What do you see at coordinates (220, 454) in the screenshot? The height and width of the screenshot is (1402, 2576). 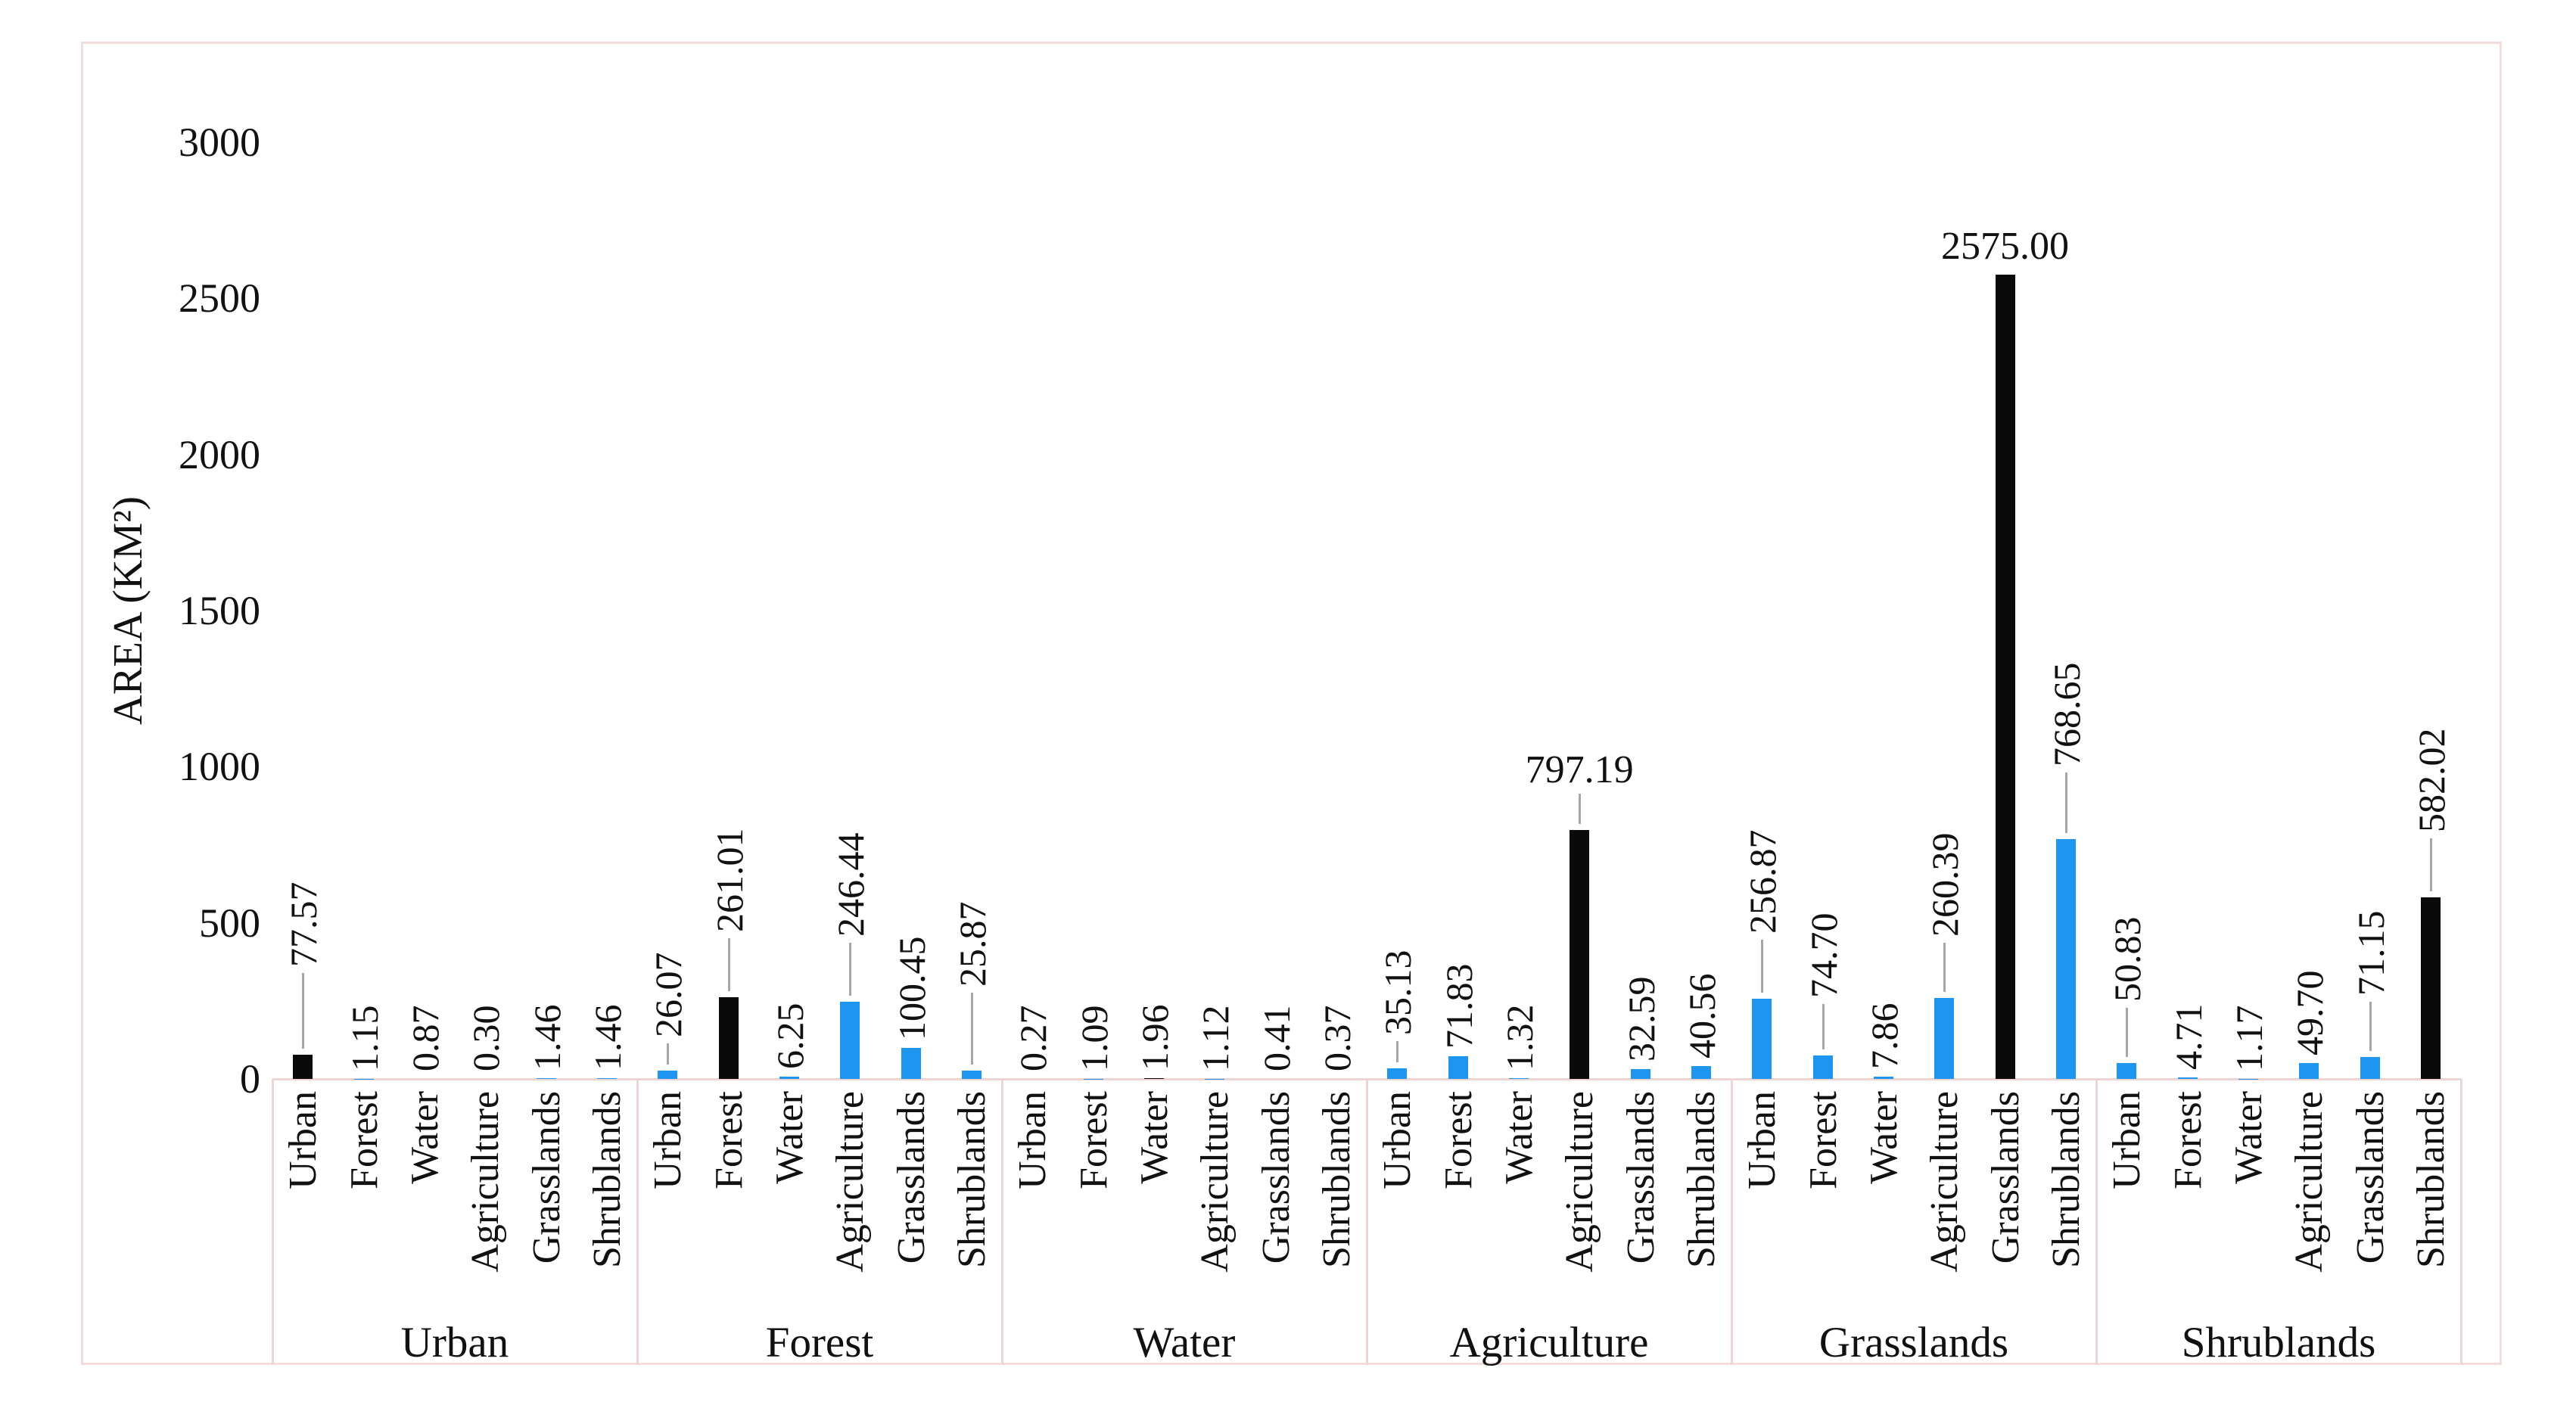 I see `y-tick-label: 2000` at bounding box center [220, 454].